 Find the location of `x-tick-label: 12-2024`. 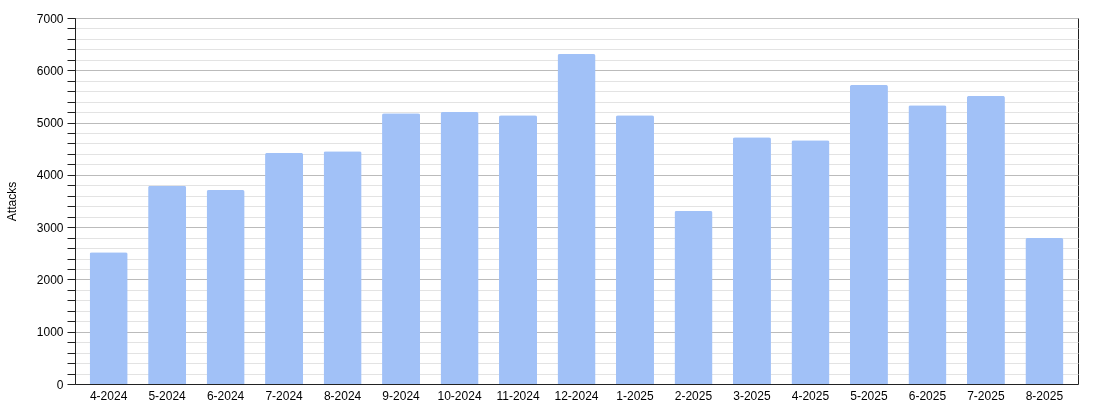

x-tick-label: 12-2024 is located at coordinates (576, 395).